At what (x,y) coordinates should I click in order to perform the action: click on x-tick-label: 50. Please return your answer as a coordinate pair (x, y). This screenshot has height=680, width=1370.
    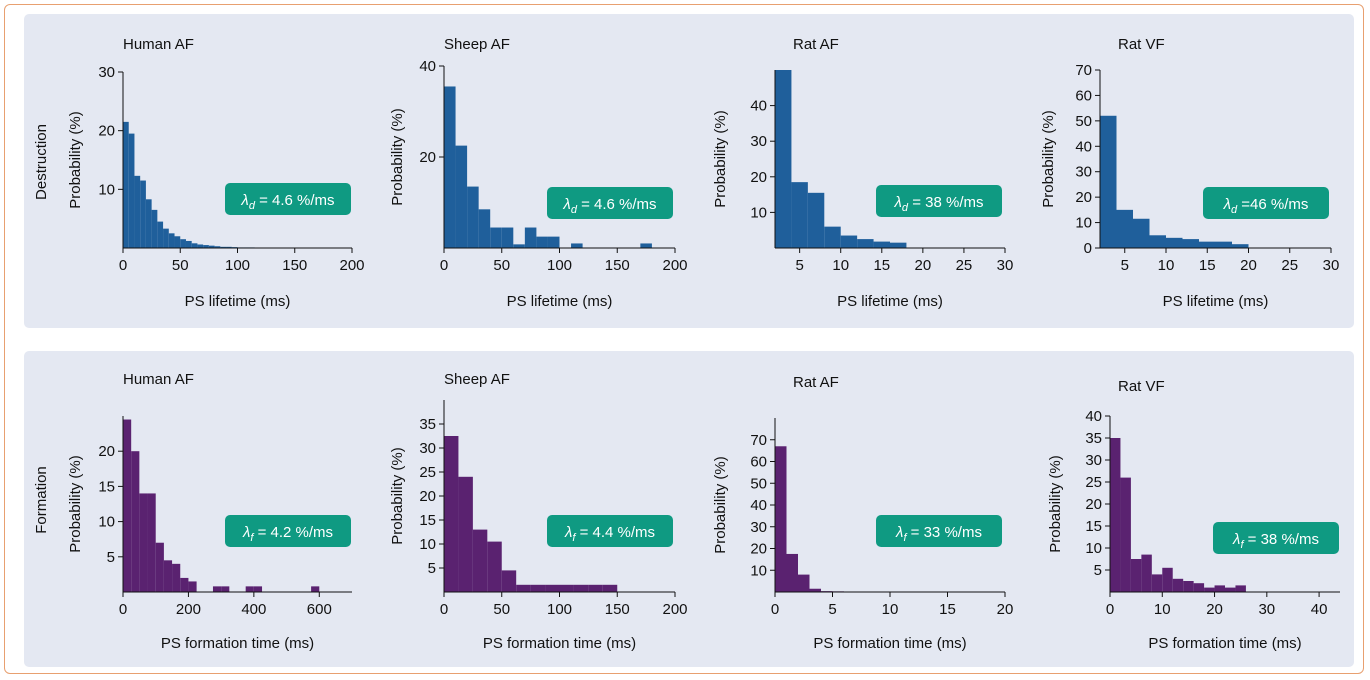
    Looking at the image, I should click on (501, 609).